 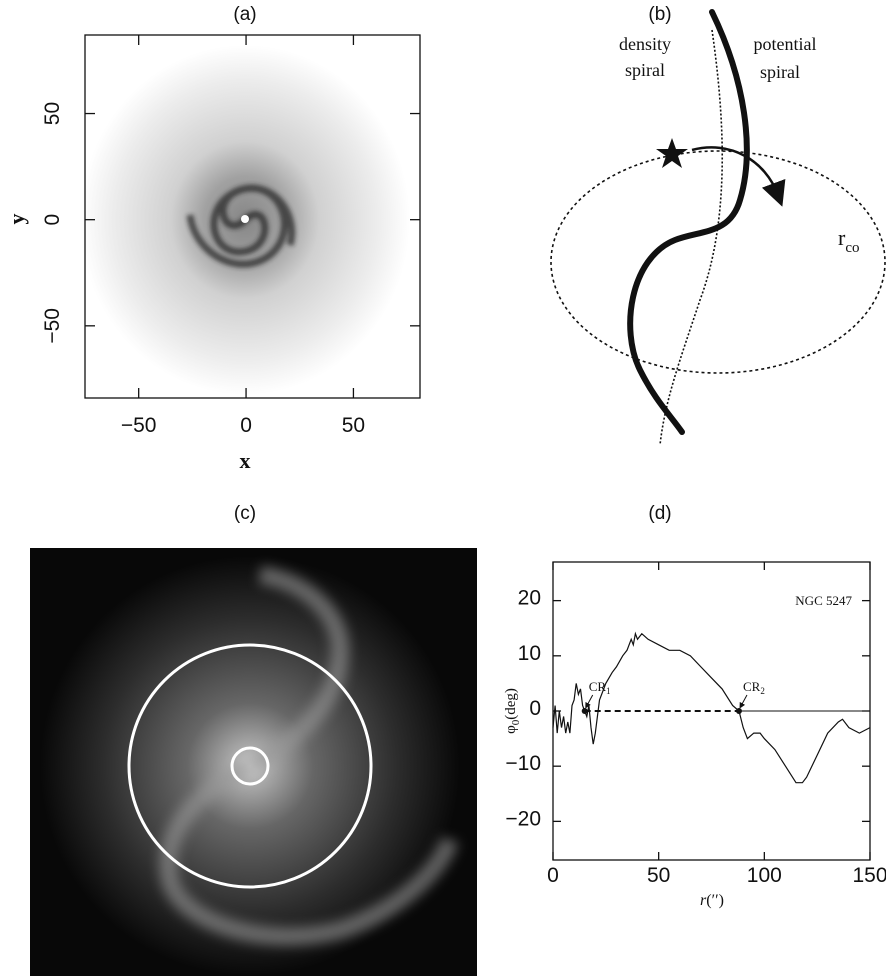 What do you see at coordinates (52, 113) in the screenshot?
I see `y-tick-label: 50` at bounding box center [52, 113].